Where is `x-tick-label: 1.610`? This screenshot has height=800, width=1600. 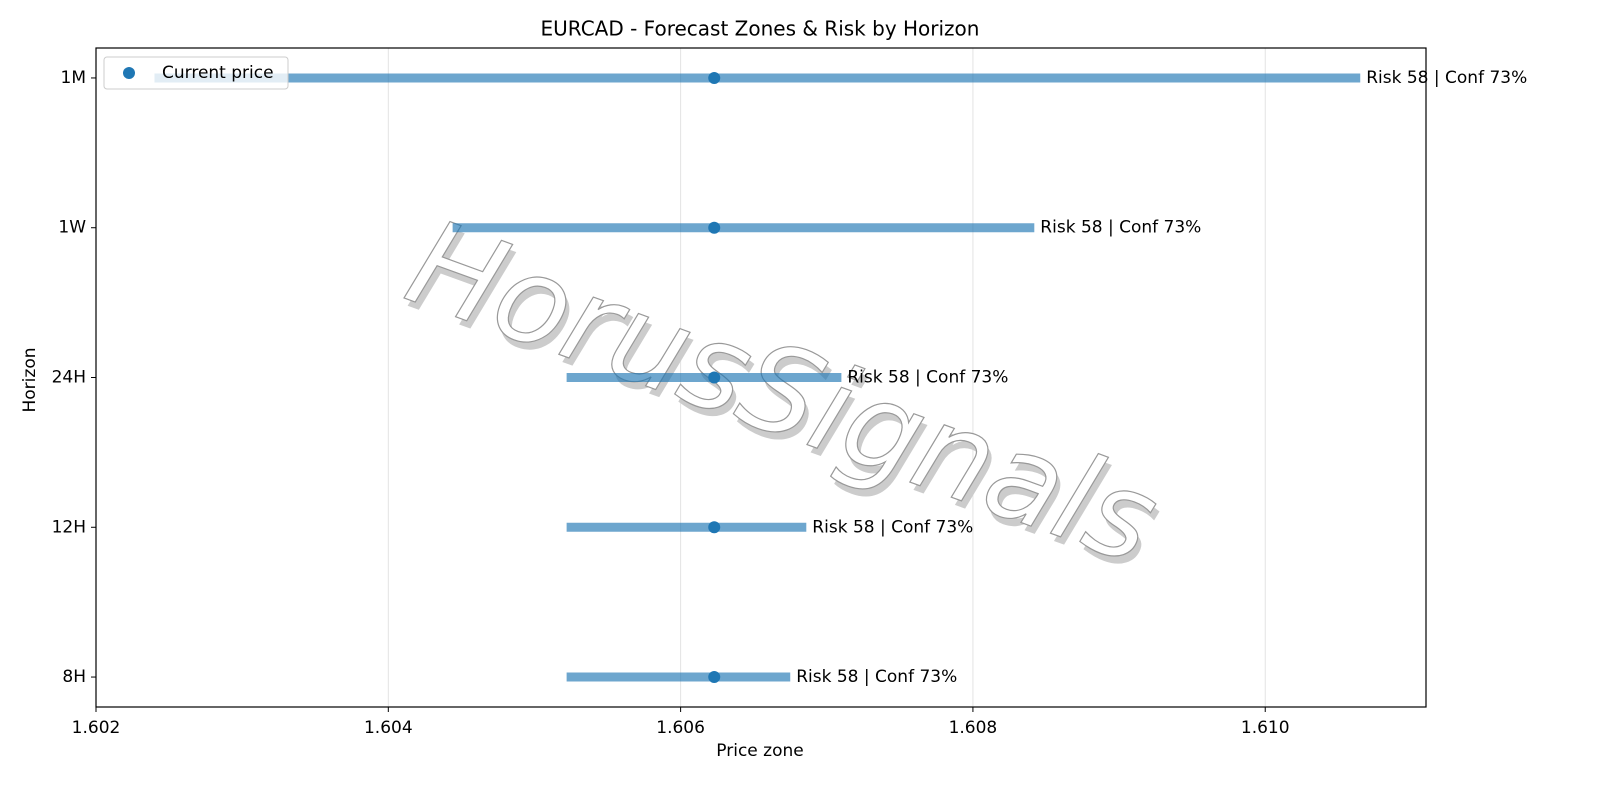
x-tick-label: 1.610 is located at coordinates (1265, 728).